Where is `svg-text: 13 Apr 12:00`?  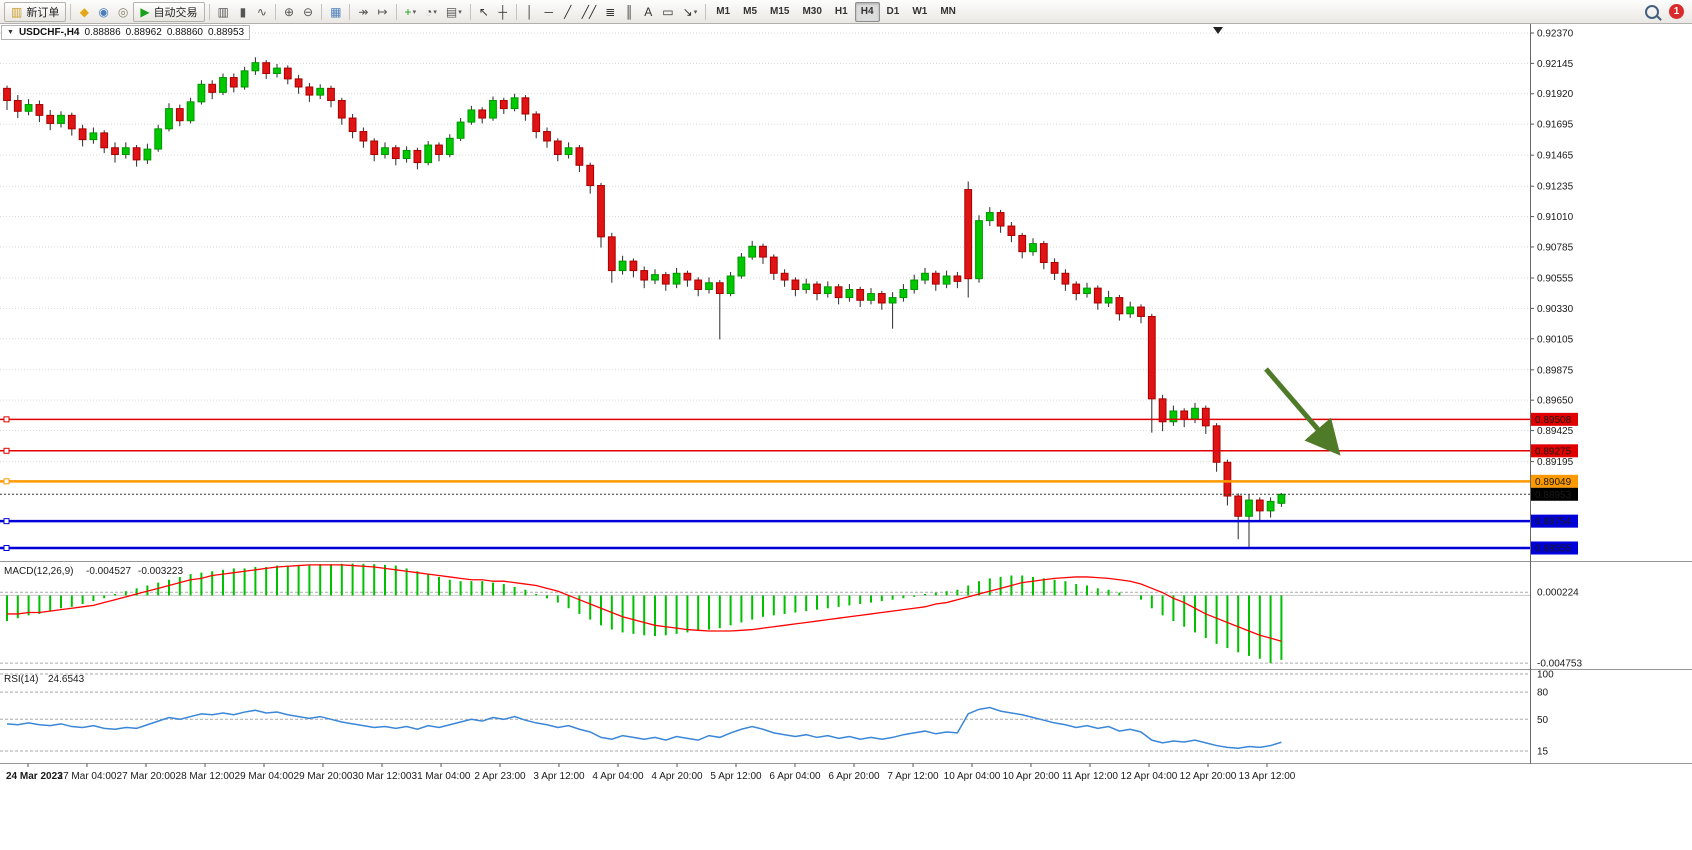 svg-text: 13 Apr 12:00 is located at coordinates (1267, 776).